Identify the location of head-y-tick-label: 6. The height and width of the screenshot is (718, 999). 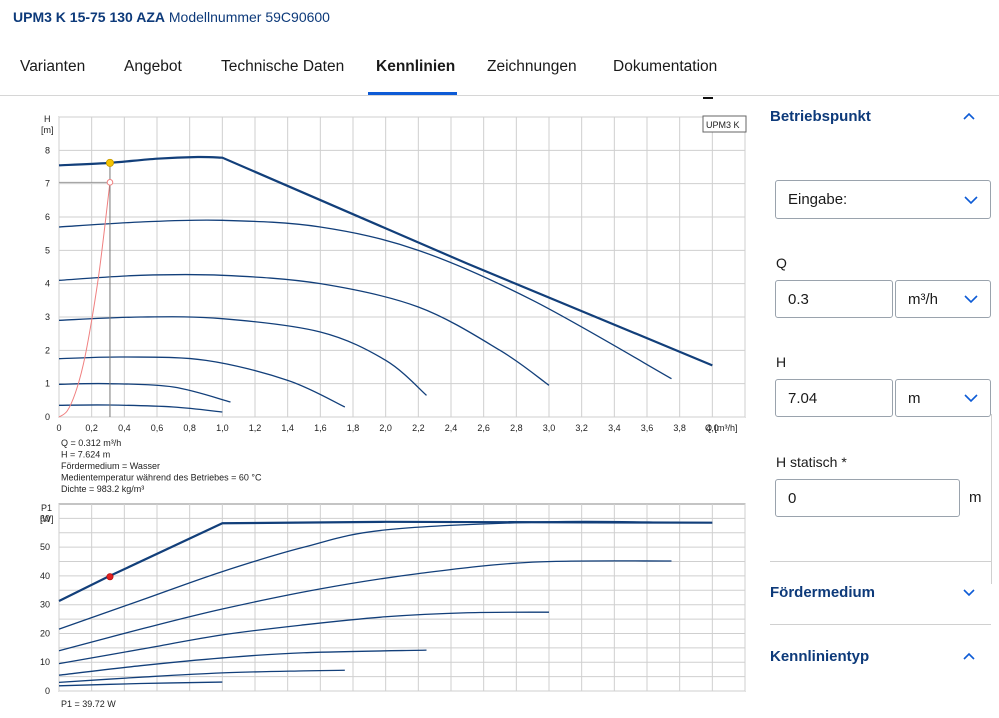
(47, 217).